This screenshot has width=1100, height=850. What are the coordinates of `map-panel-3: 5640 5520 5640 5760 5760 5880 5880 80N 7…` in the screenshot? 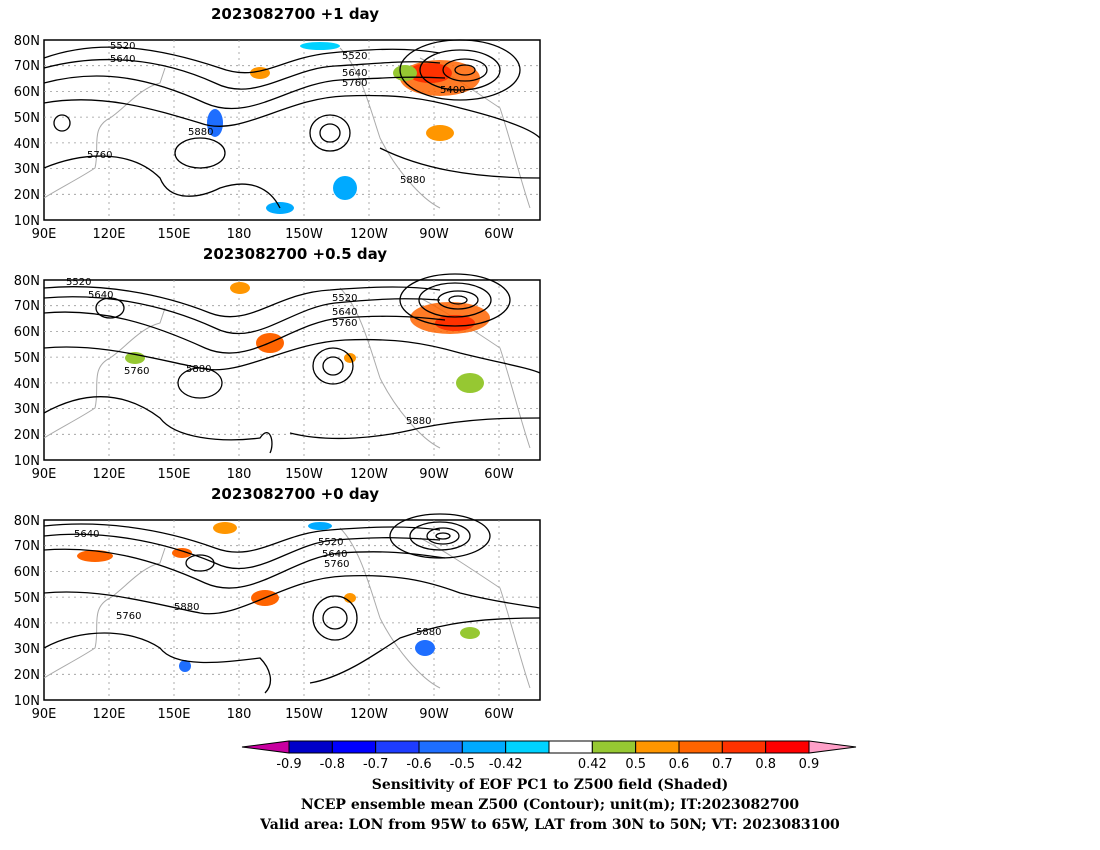 It's located at (277, 617).